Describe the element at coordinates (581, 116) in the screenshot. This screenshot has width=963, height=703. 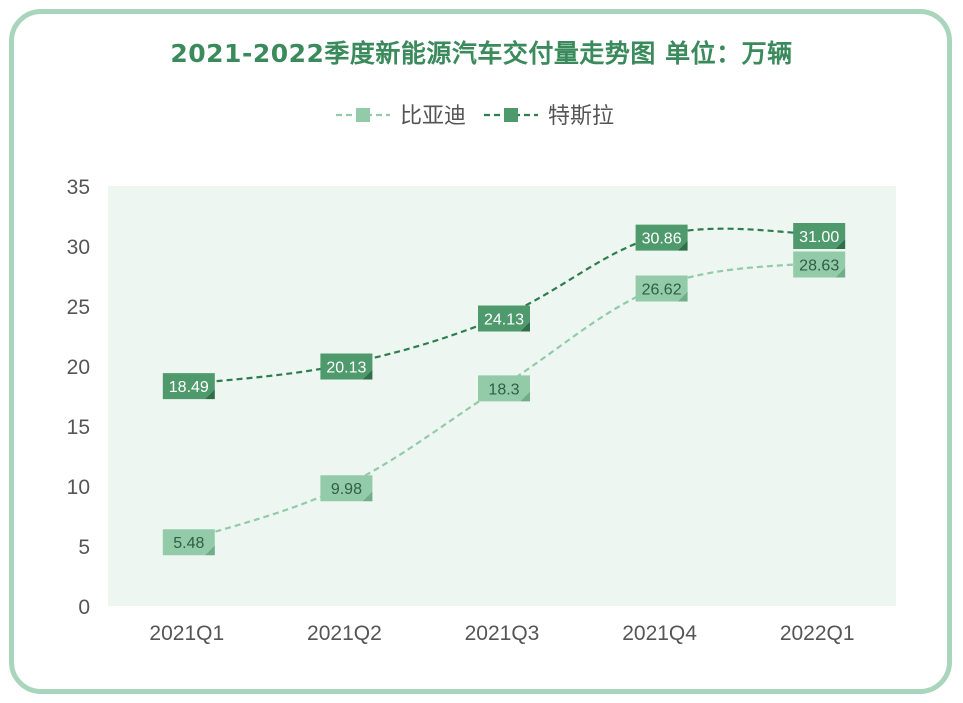
I see `legend-label: 特斯拉` at that location.